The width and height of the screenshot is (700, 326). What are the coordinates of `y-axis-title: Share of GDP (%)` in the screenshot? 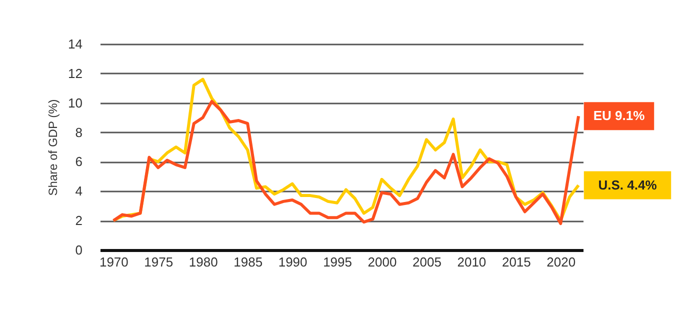 It's located at (53, 147).